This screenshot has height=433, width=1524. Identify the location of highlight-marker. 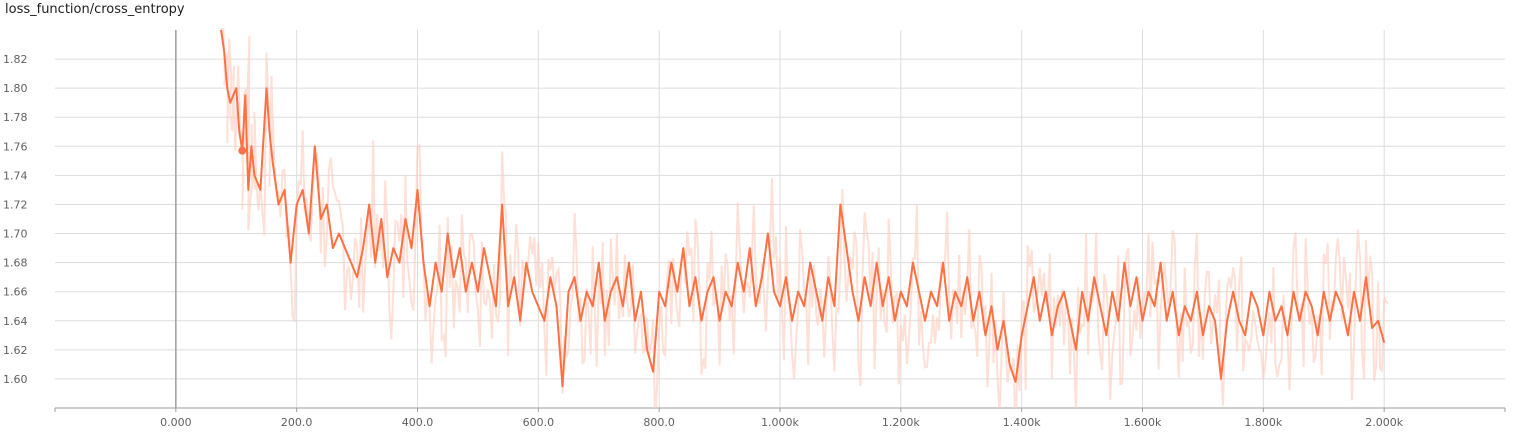
(242, 150).